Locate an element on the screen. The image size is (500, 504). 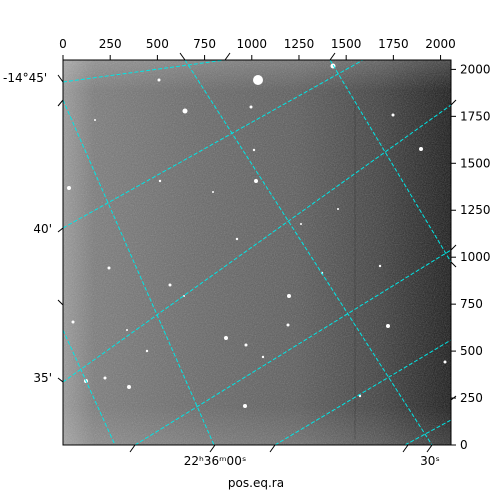
right-tick-label: 500 is located at coordinates (471, 351).